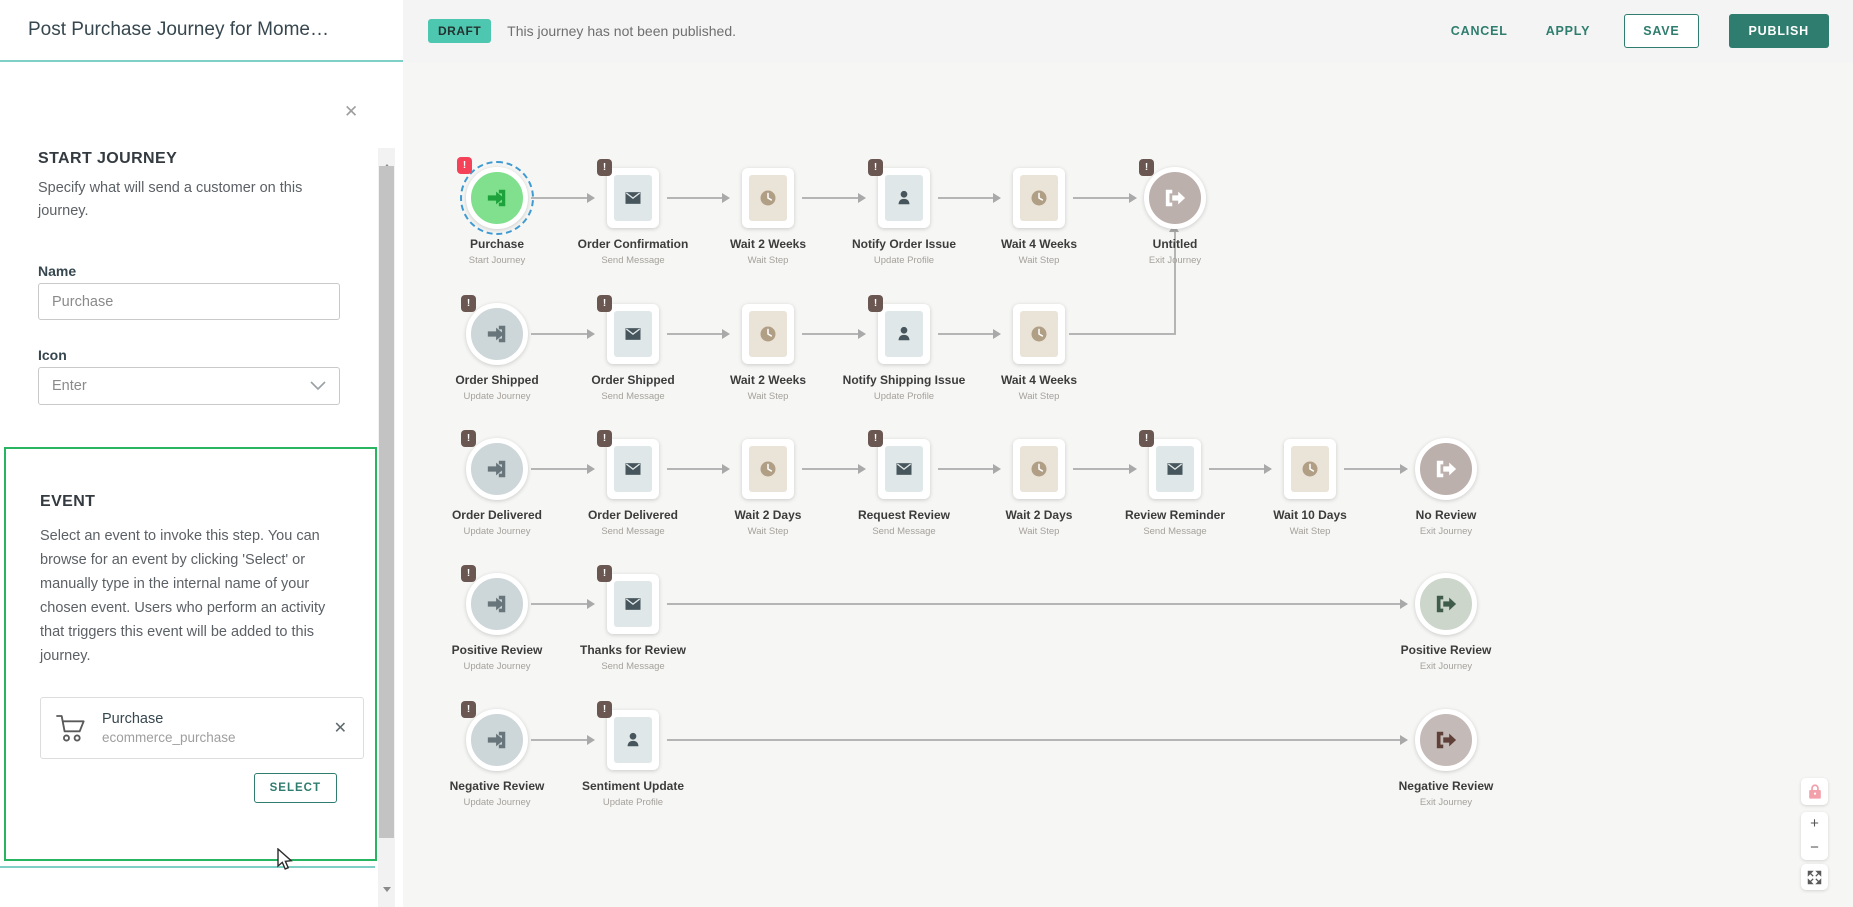 The width and height of the screenshot is (1853, 907). I want to click on event-heading: EVENT, so click(68, 501).